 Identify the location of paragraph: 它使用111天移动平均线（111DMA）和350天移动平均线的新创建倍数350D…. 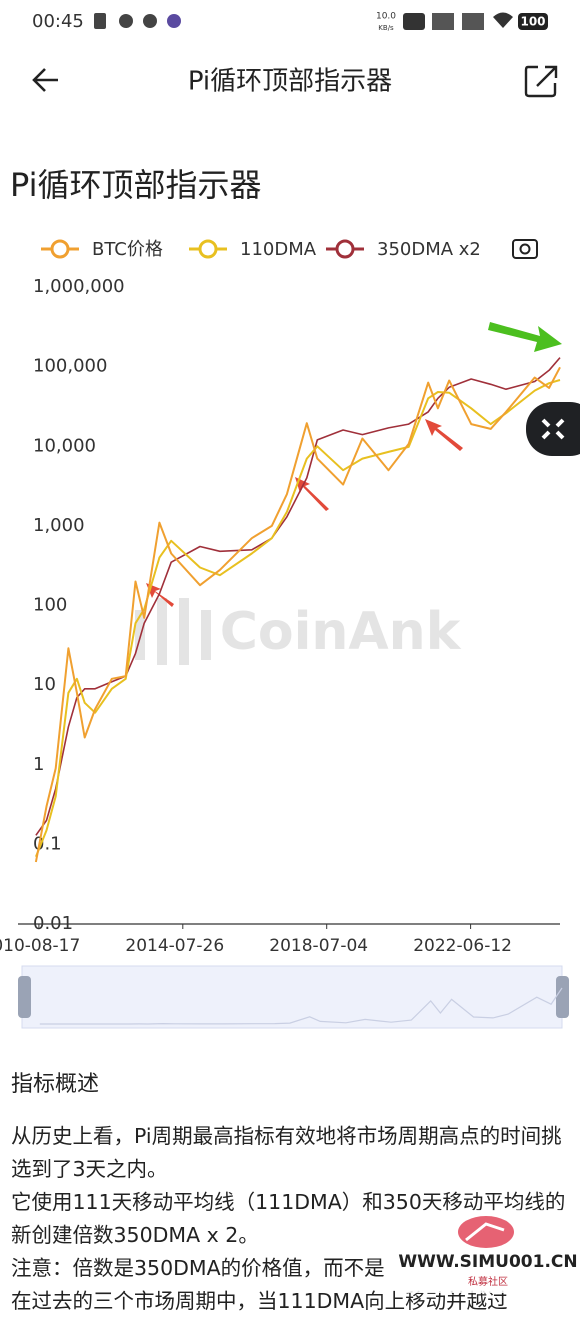
(288, 1218).